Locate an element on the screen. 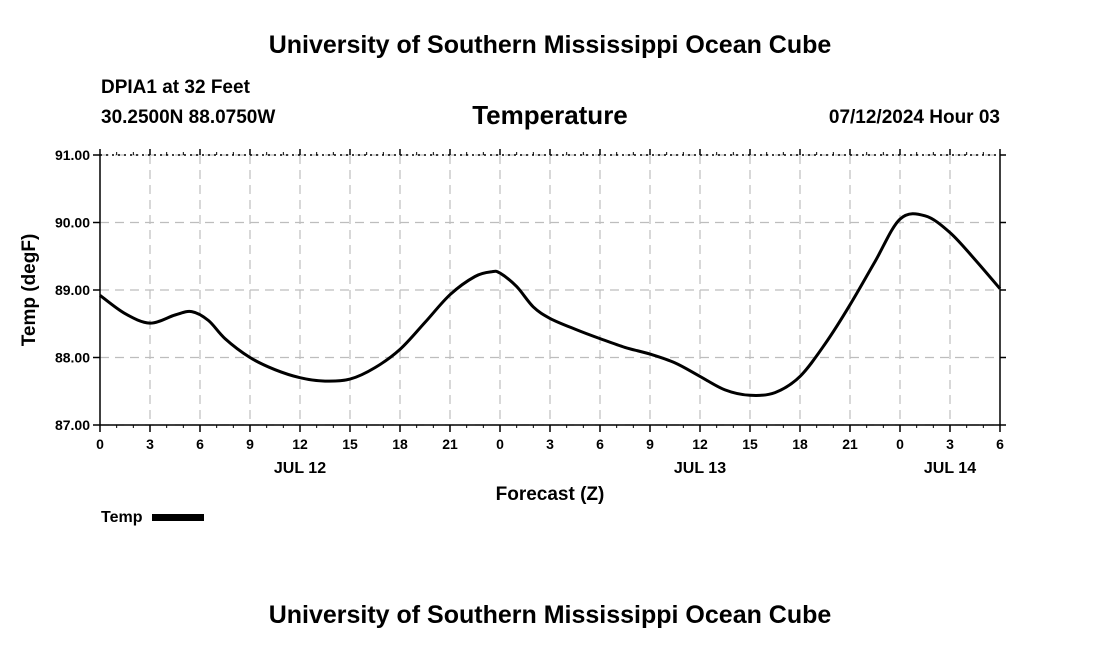 This screenshot has height=650, width=1100. y-tick-label: 88.00 is located at coordinates (72, 358).